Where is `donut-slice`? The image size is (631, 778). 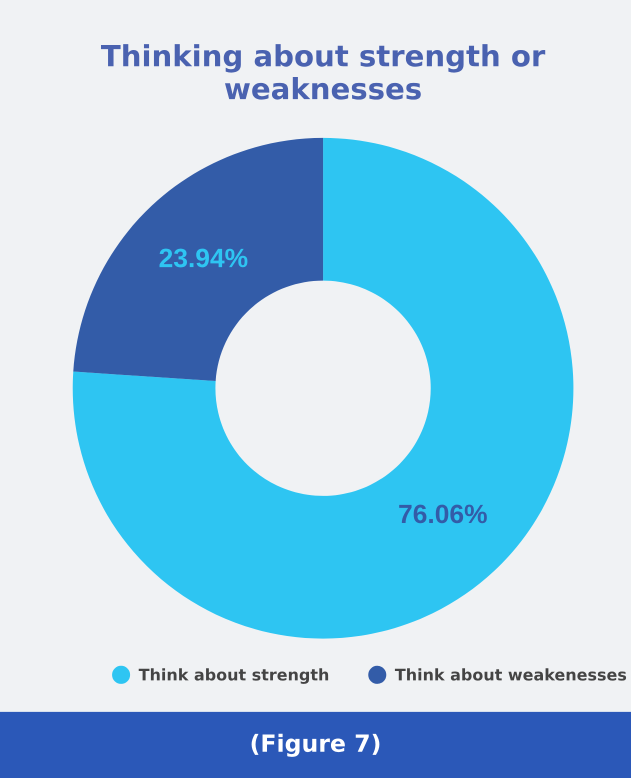 donut-slice is located at coordinates (198, 260).